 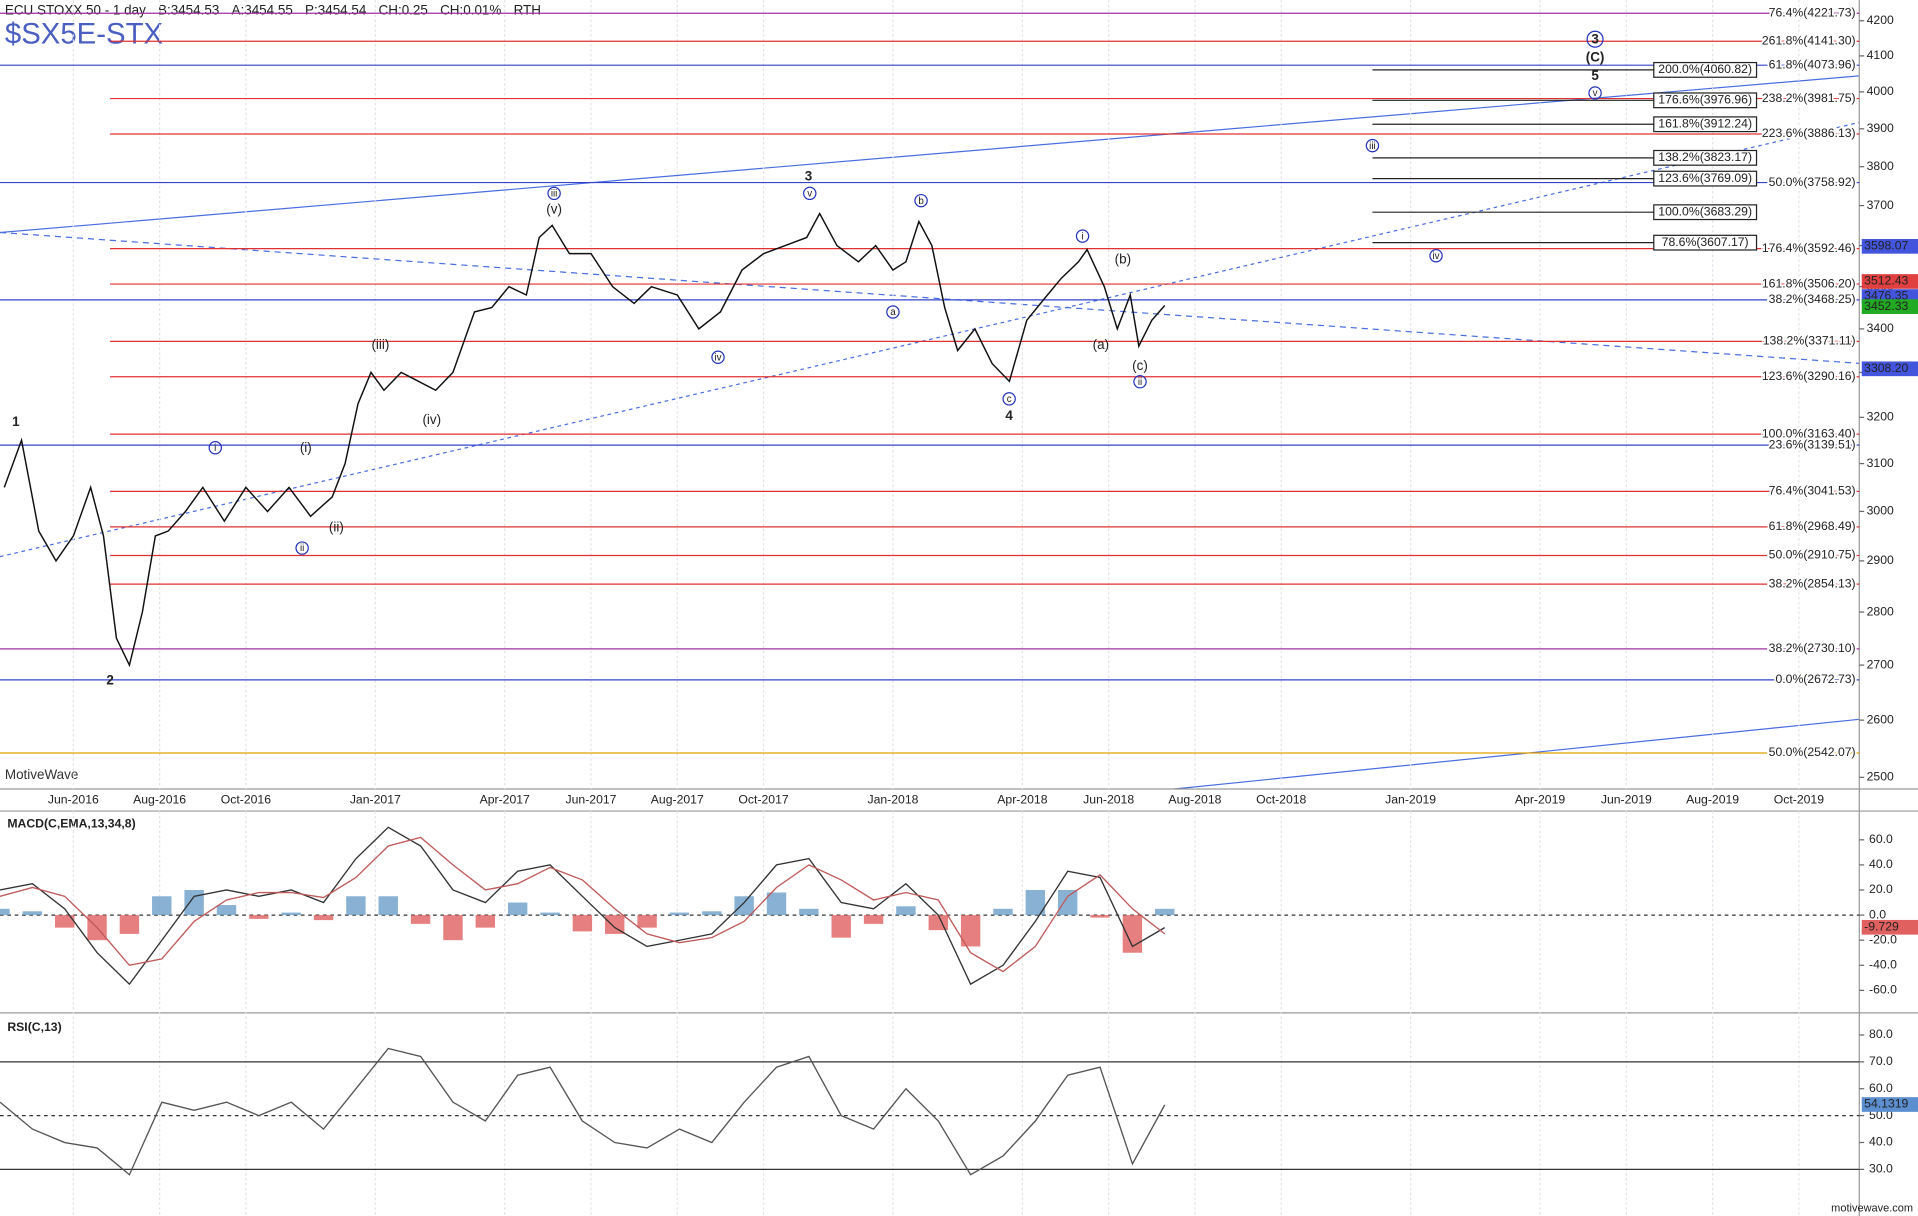 What do you see at coordinates (1880, 91) in the screenshot?
I see `y-tick-label: 4000` at bounding box center [1880, 91].